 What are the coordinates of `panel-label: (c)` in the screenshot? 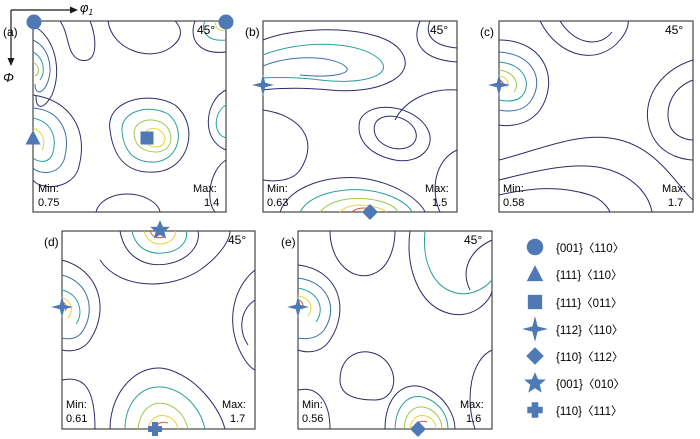 It's located at (487, 32).